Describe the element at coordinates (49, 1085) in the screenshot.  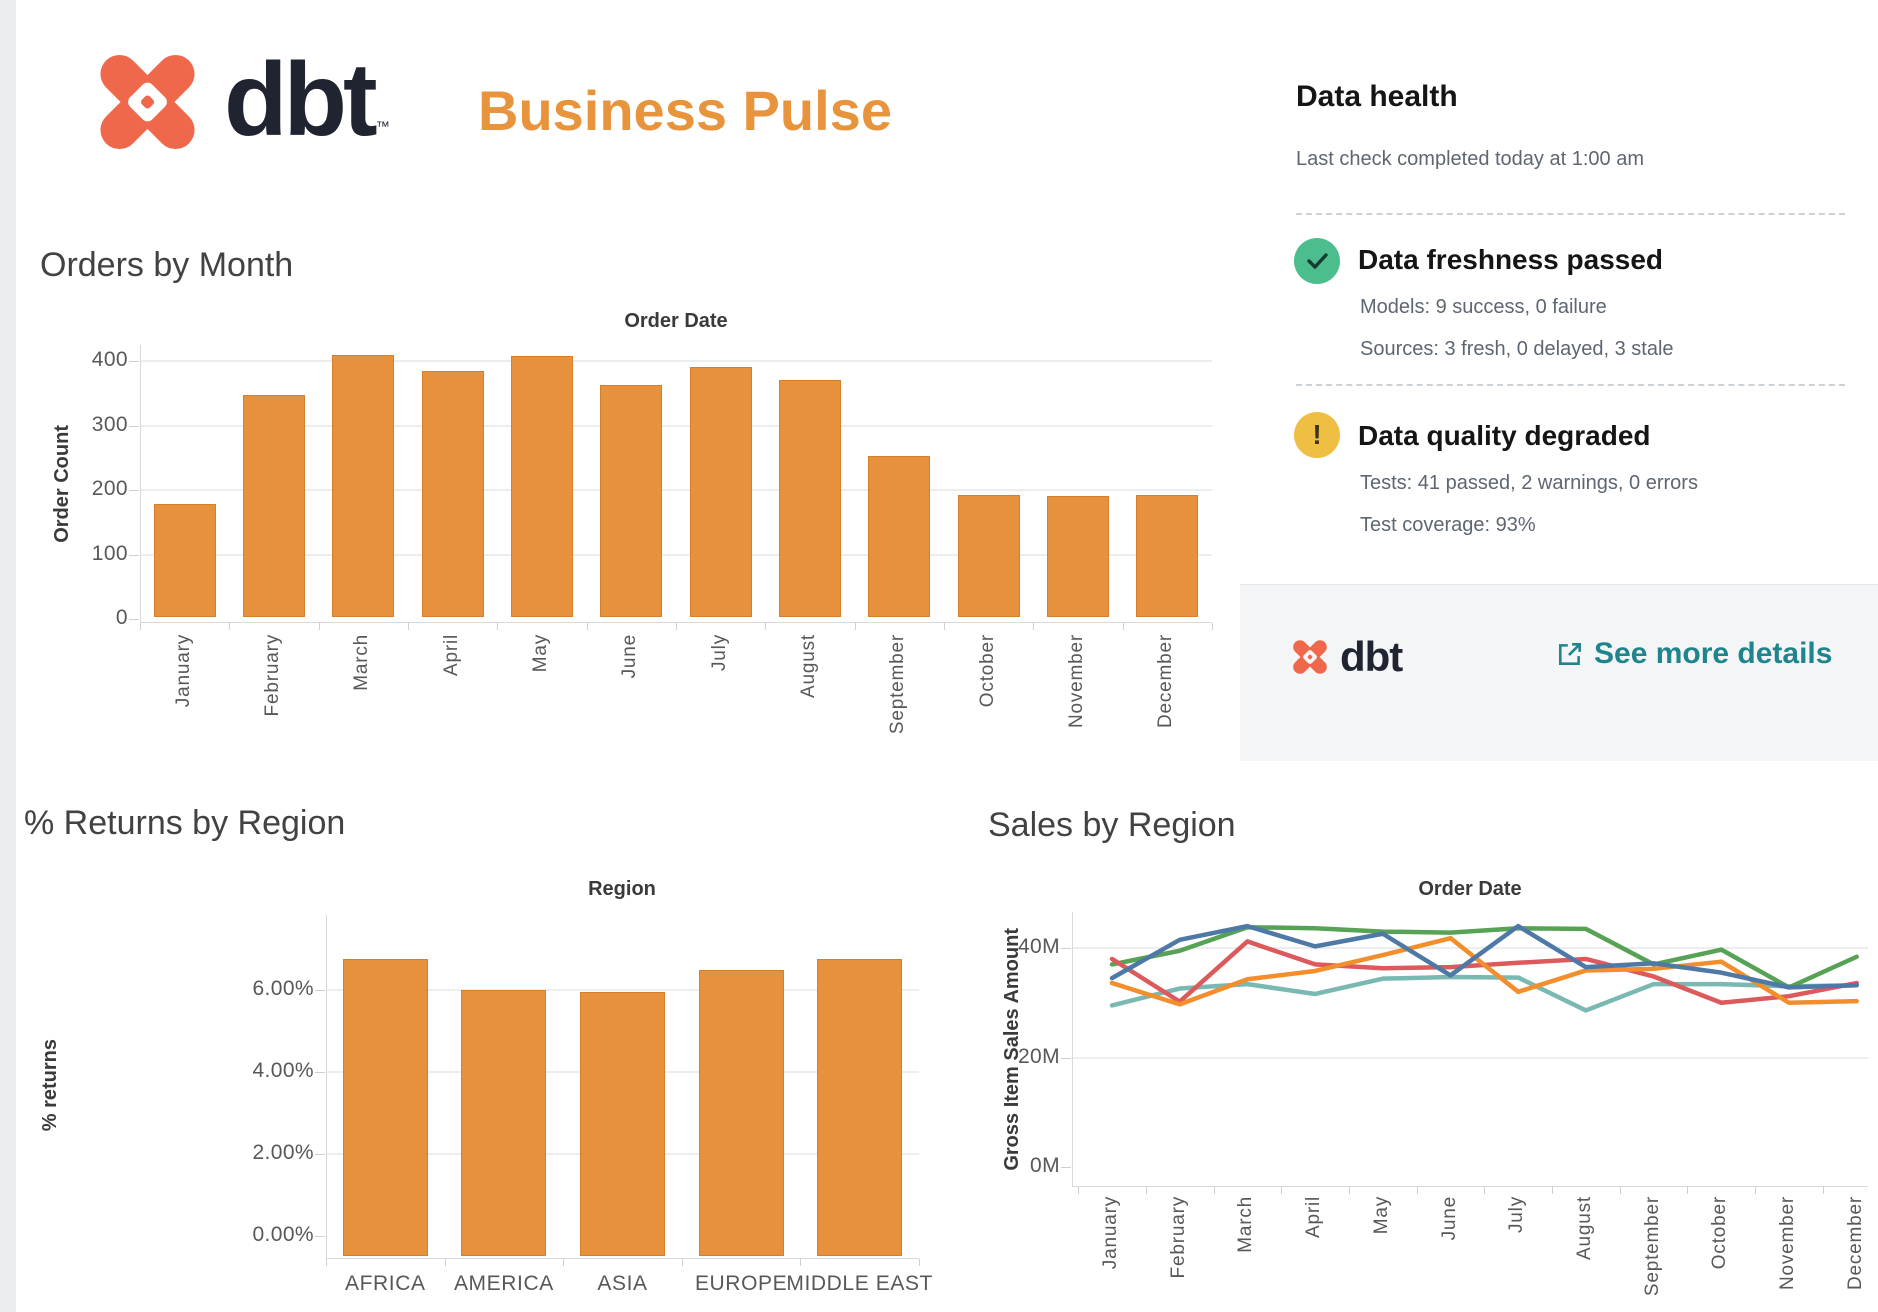
I see `returns-y-axis-title: % returns` at that location.